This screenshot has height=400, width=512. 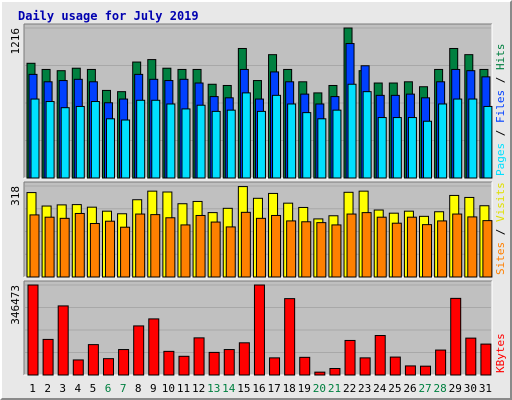 I want to click on x-tick-label: 31, so click(x=485, y=388).